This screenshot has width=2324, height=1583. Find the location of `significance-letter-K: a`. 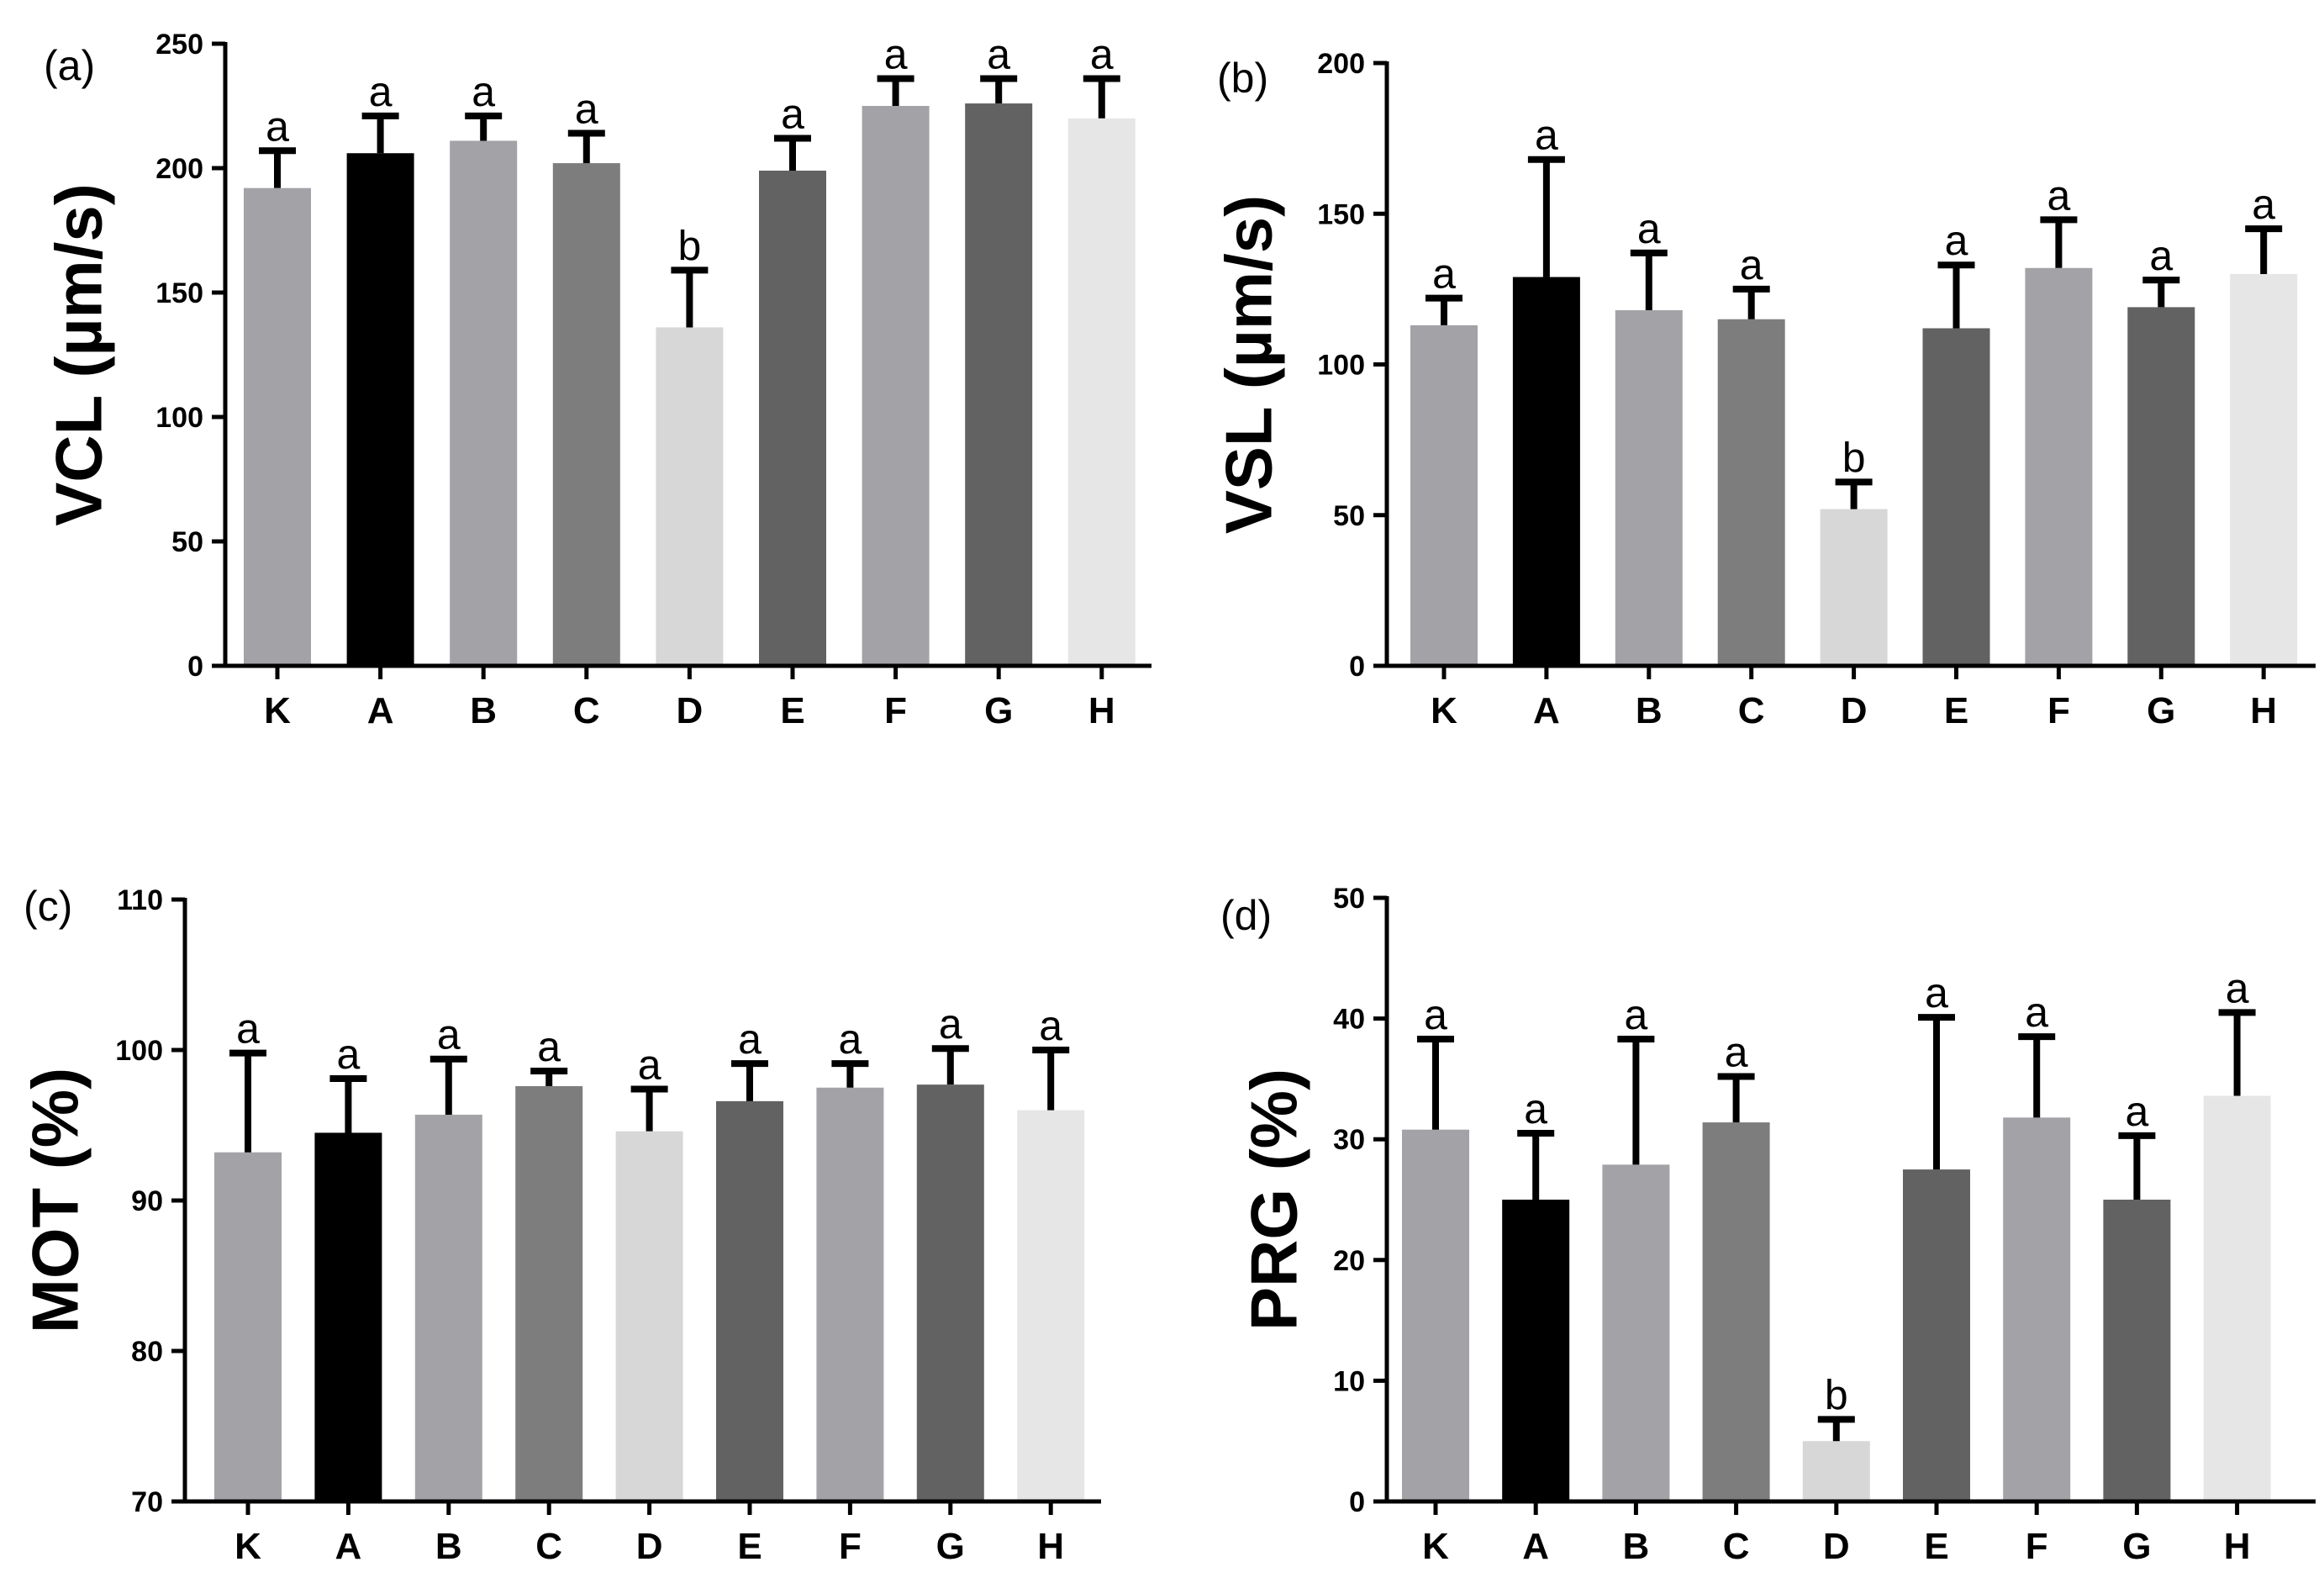

significance-letter-K: a is located at coordinates (1444, 274).